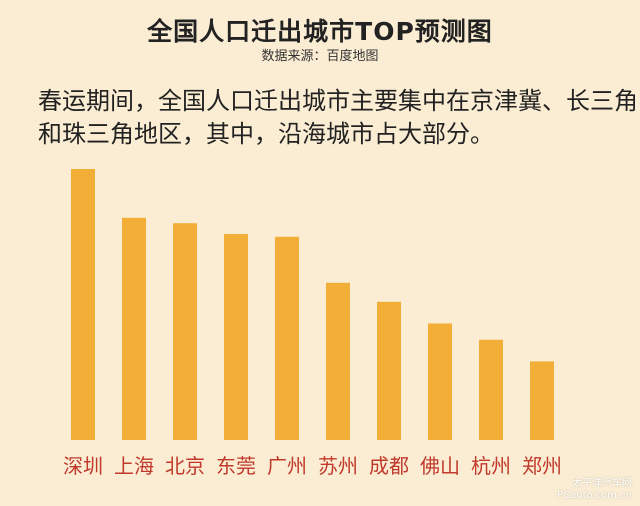 Image resolution: width=640 pixels, height=506 pixels. I want to click on watermark-line-2: PCauto.com.cn, so click(594, 495).